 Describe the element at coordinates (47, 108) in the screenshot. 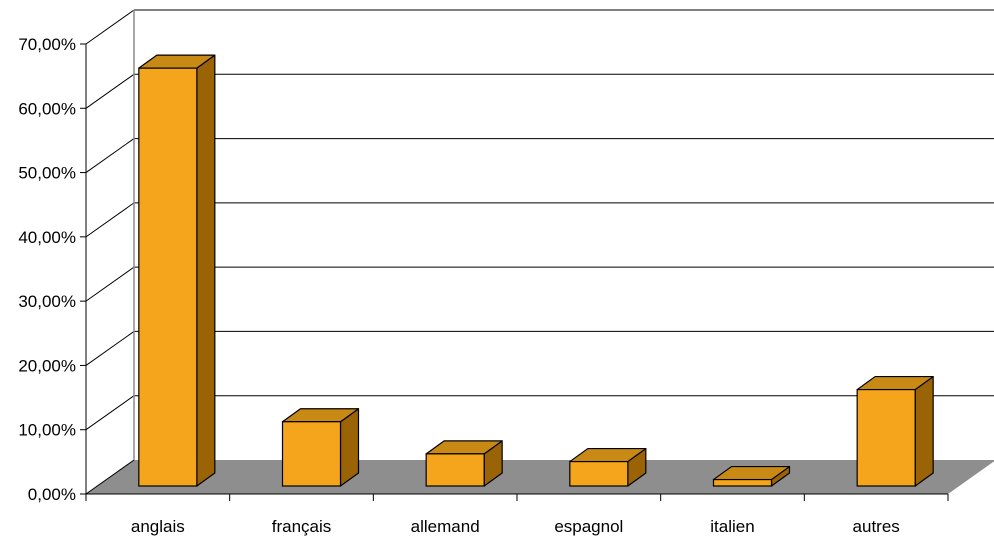

I see `y-tick-label: 60,00%` at that location.